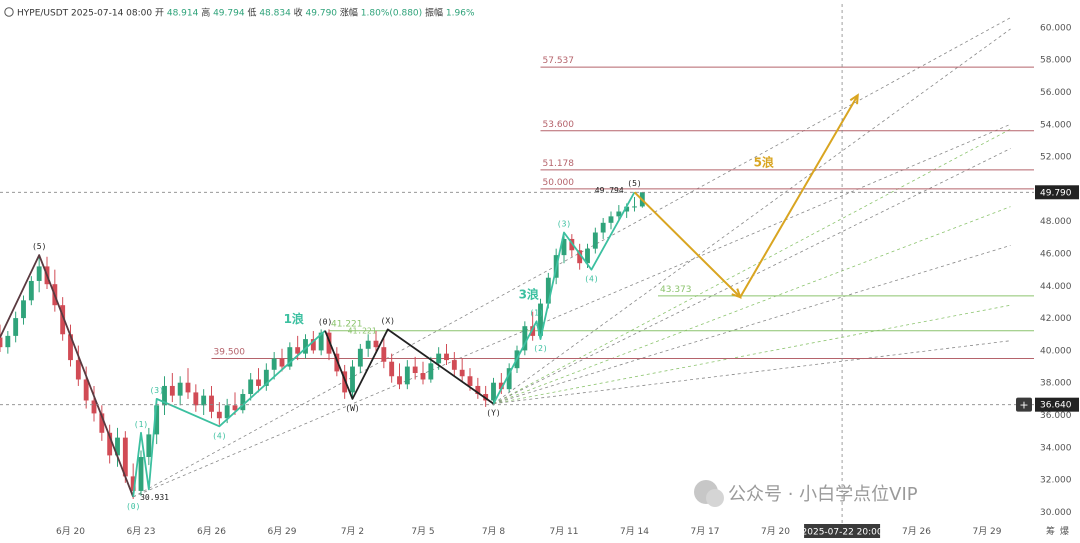 This screenshot has width=1080, height=543. I want to click on wave-count-label: 1浪, so click(294, 318).